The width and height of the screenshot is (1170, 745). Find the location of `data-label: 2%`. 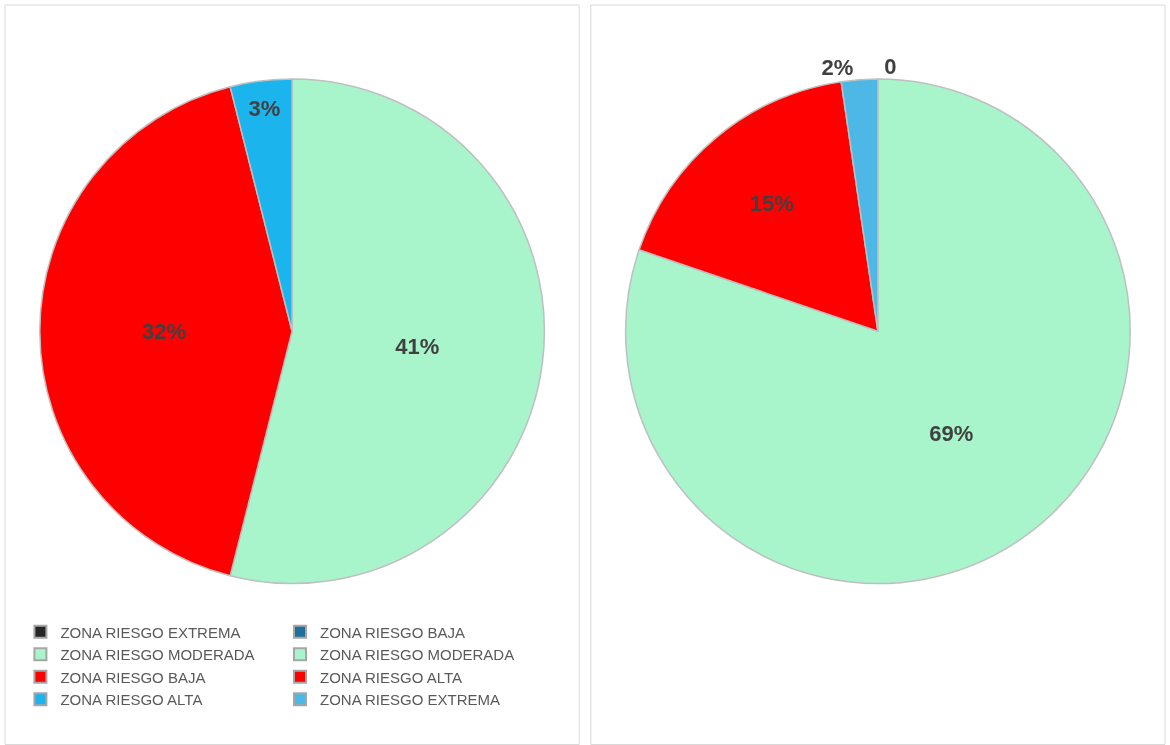

data-label: 2% is located at coordinates (837, 67).